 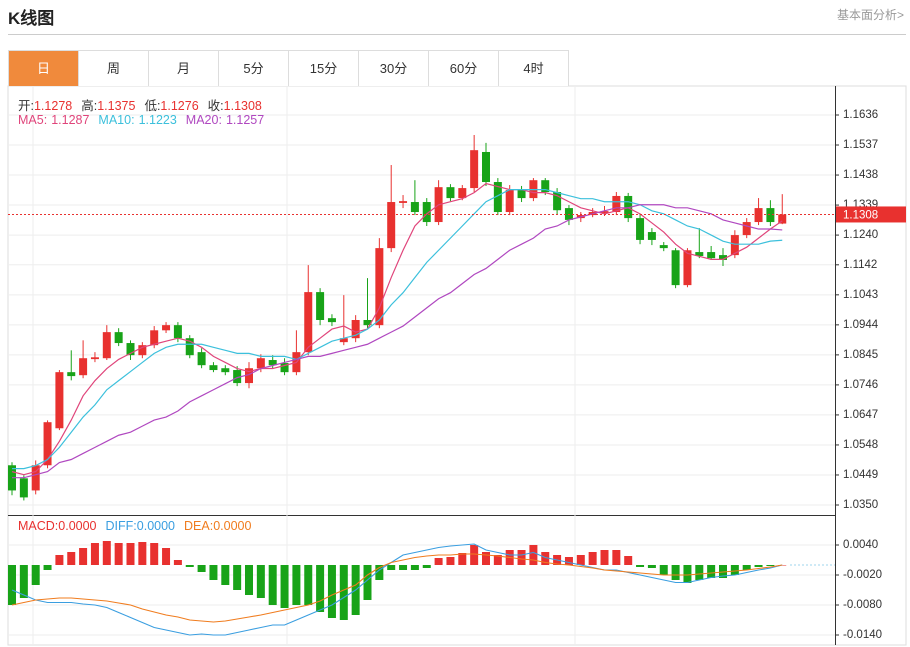 What do you see at coordinates (140, 526) in the screenshot?
I see `legend-item: DIFF:0.0000` at bounding box center [140, 526].